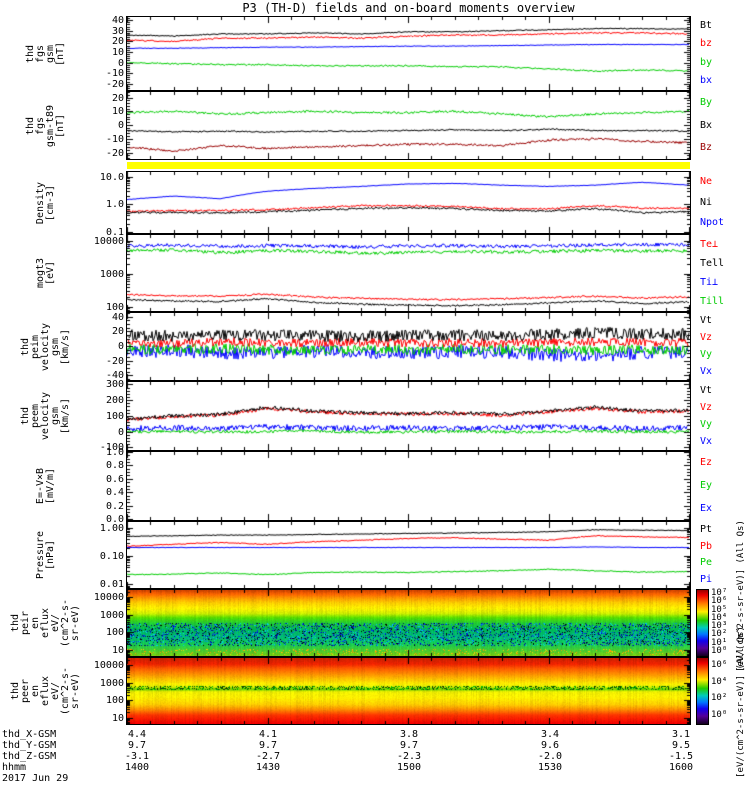 The image size is (750, 800). I want to click on y-axis-label-mogt3: mogt3 [eV], so click(45, 273).